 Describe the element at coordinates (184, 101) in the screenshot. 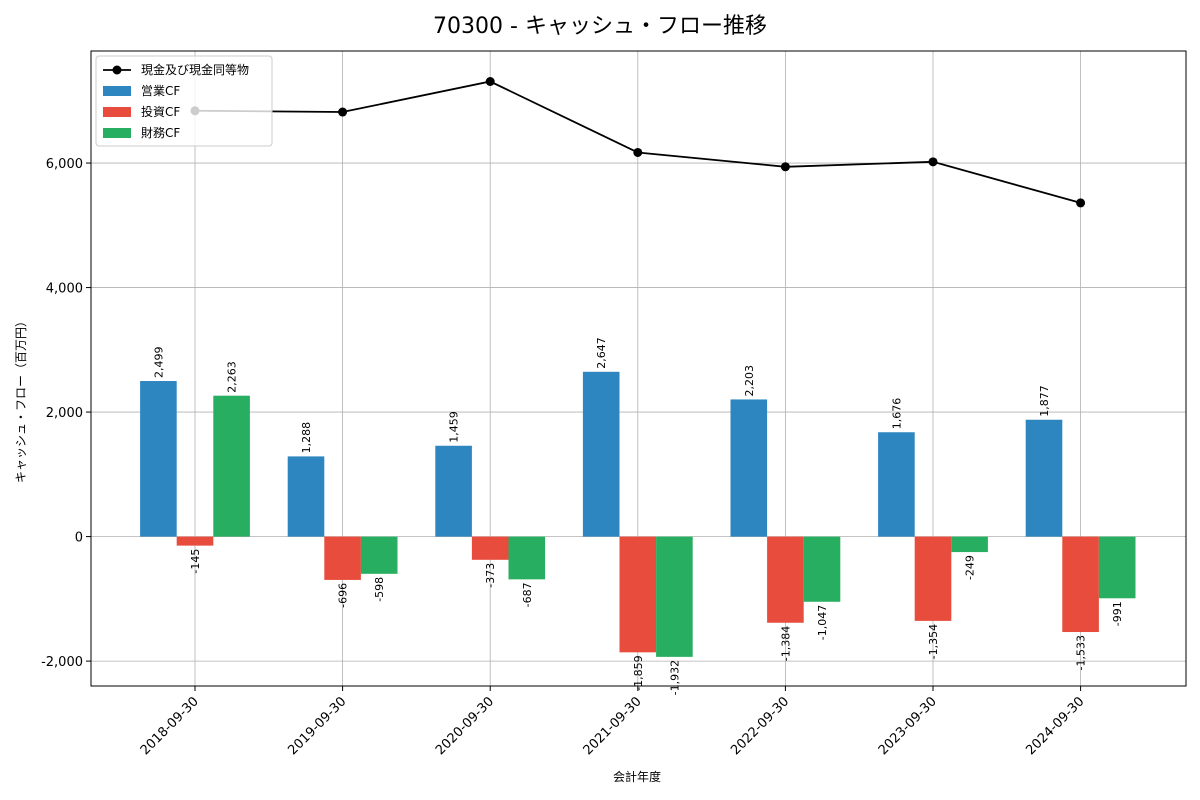

I see `legend-frame` at that location.